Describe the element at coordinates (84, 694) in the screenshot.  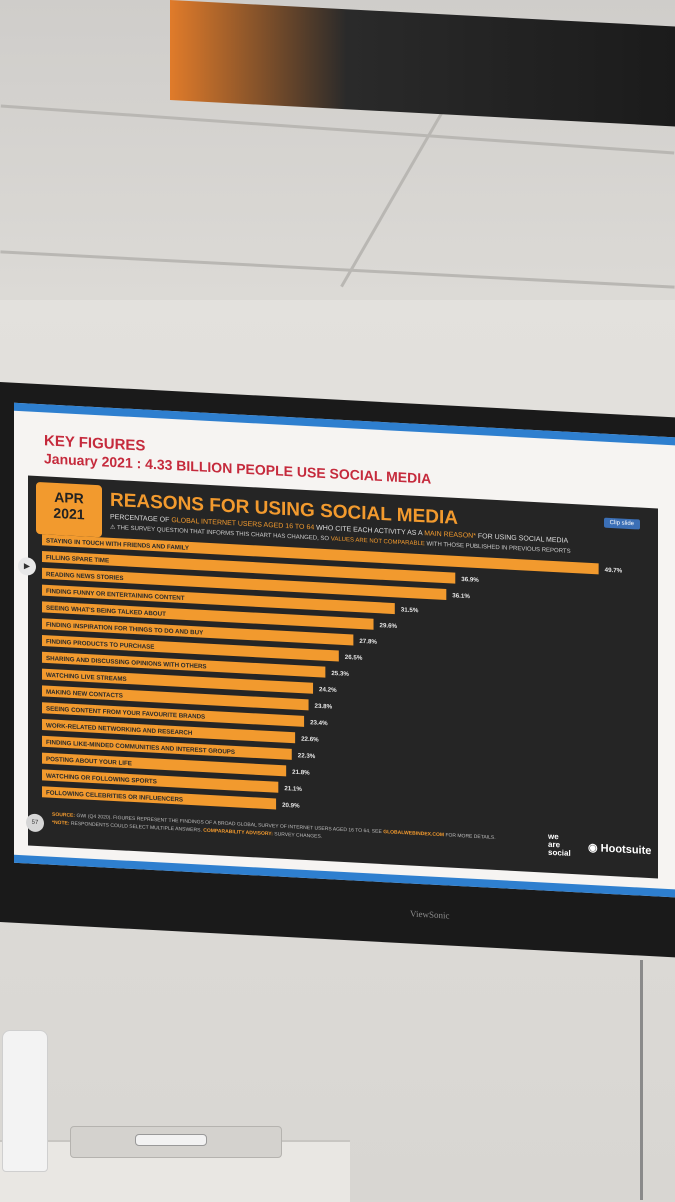
I see `category-label-9: MAKING NEW CONTACTS` at that location.